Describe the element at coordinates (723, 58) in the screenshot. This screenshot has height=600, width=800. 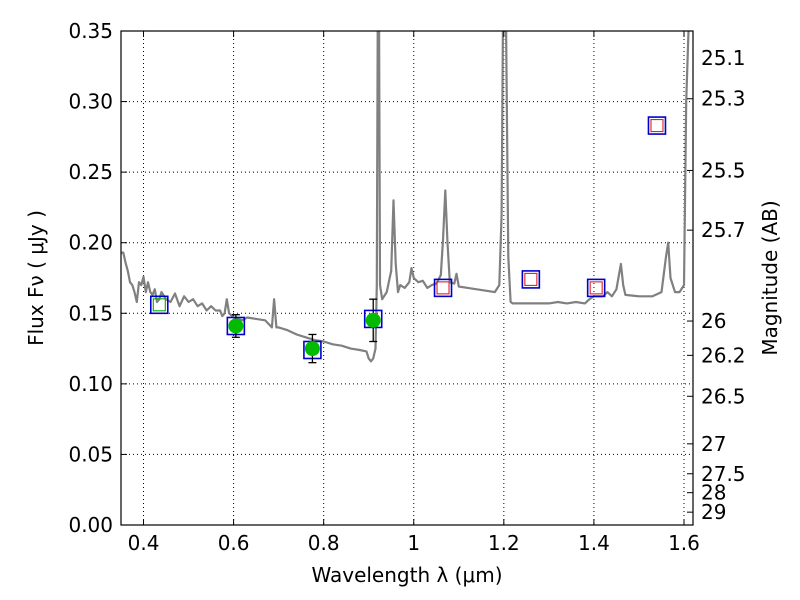
I see `right-tick-label: 25.1` at that location.